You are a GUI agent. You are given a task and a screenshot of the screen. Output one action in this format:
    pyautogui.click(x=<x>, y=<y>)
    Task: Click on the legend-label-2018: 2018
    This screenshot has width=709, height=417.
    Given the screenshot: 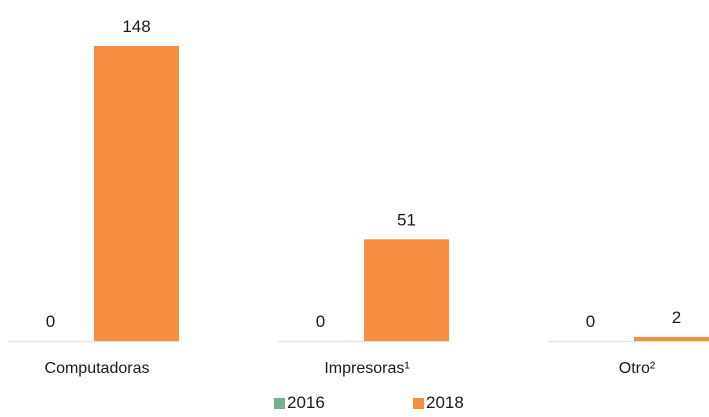 What is the action you would take?
    pyautogui.click(x=445, y=402)
    